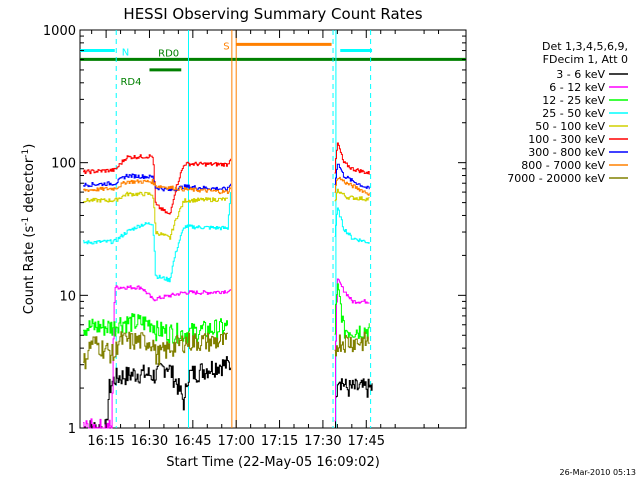 The height and width of the screenshot is (480, 640). Describe the element at coordinates (149, 441) in the screenshot. I see `x-tick-label: 16:30` at that location.